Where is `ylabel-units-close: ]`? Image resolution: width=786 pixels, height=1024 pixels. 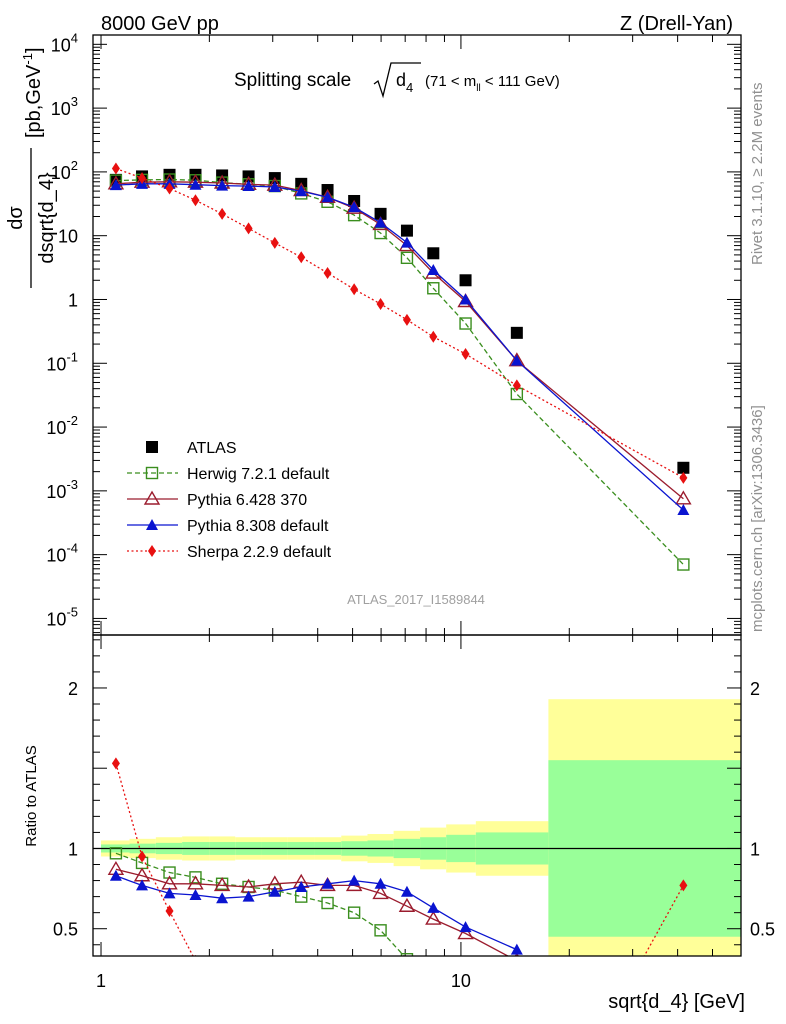 ylabel-units-close: ] is located at coordinates (34, 50).